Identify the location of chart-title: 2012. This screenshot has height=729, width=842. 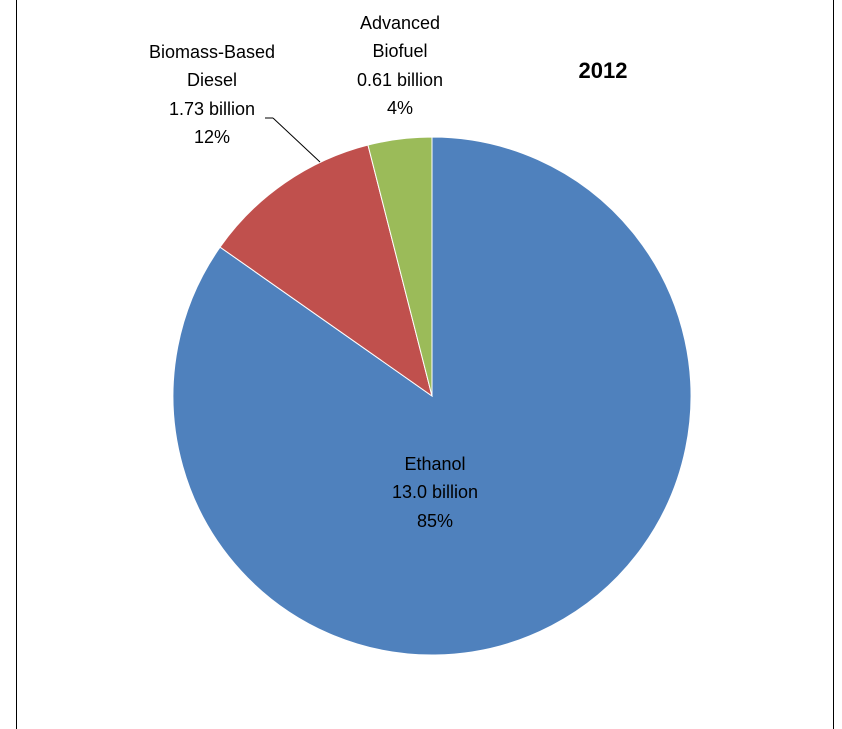
(603, 70).